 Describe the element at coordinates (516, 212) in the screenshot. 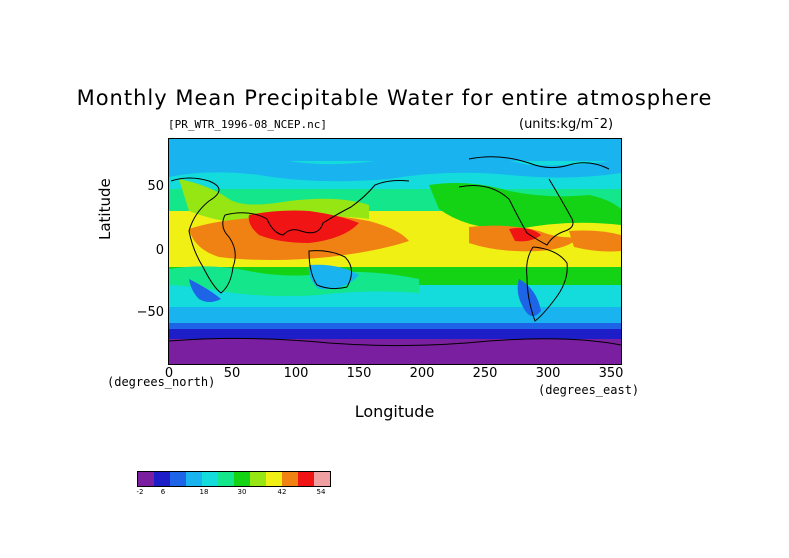

I see `coast-north-america` at that location.